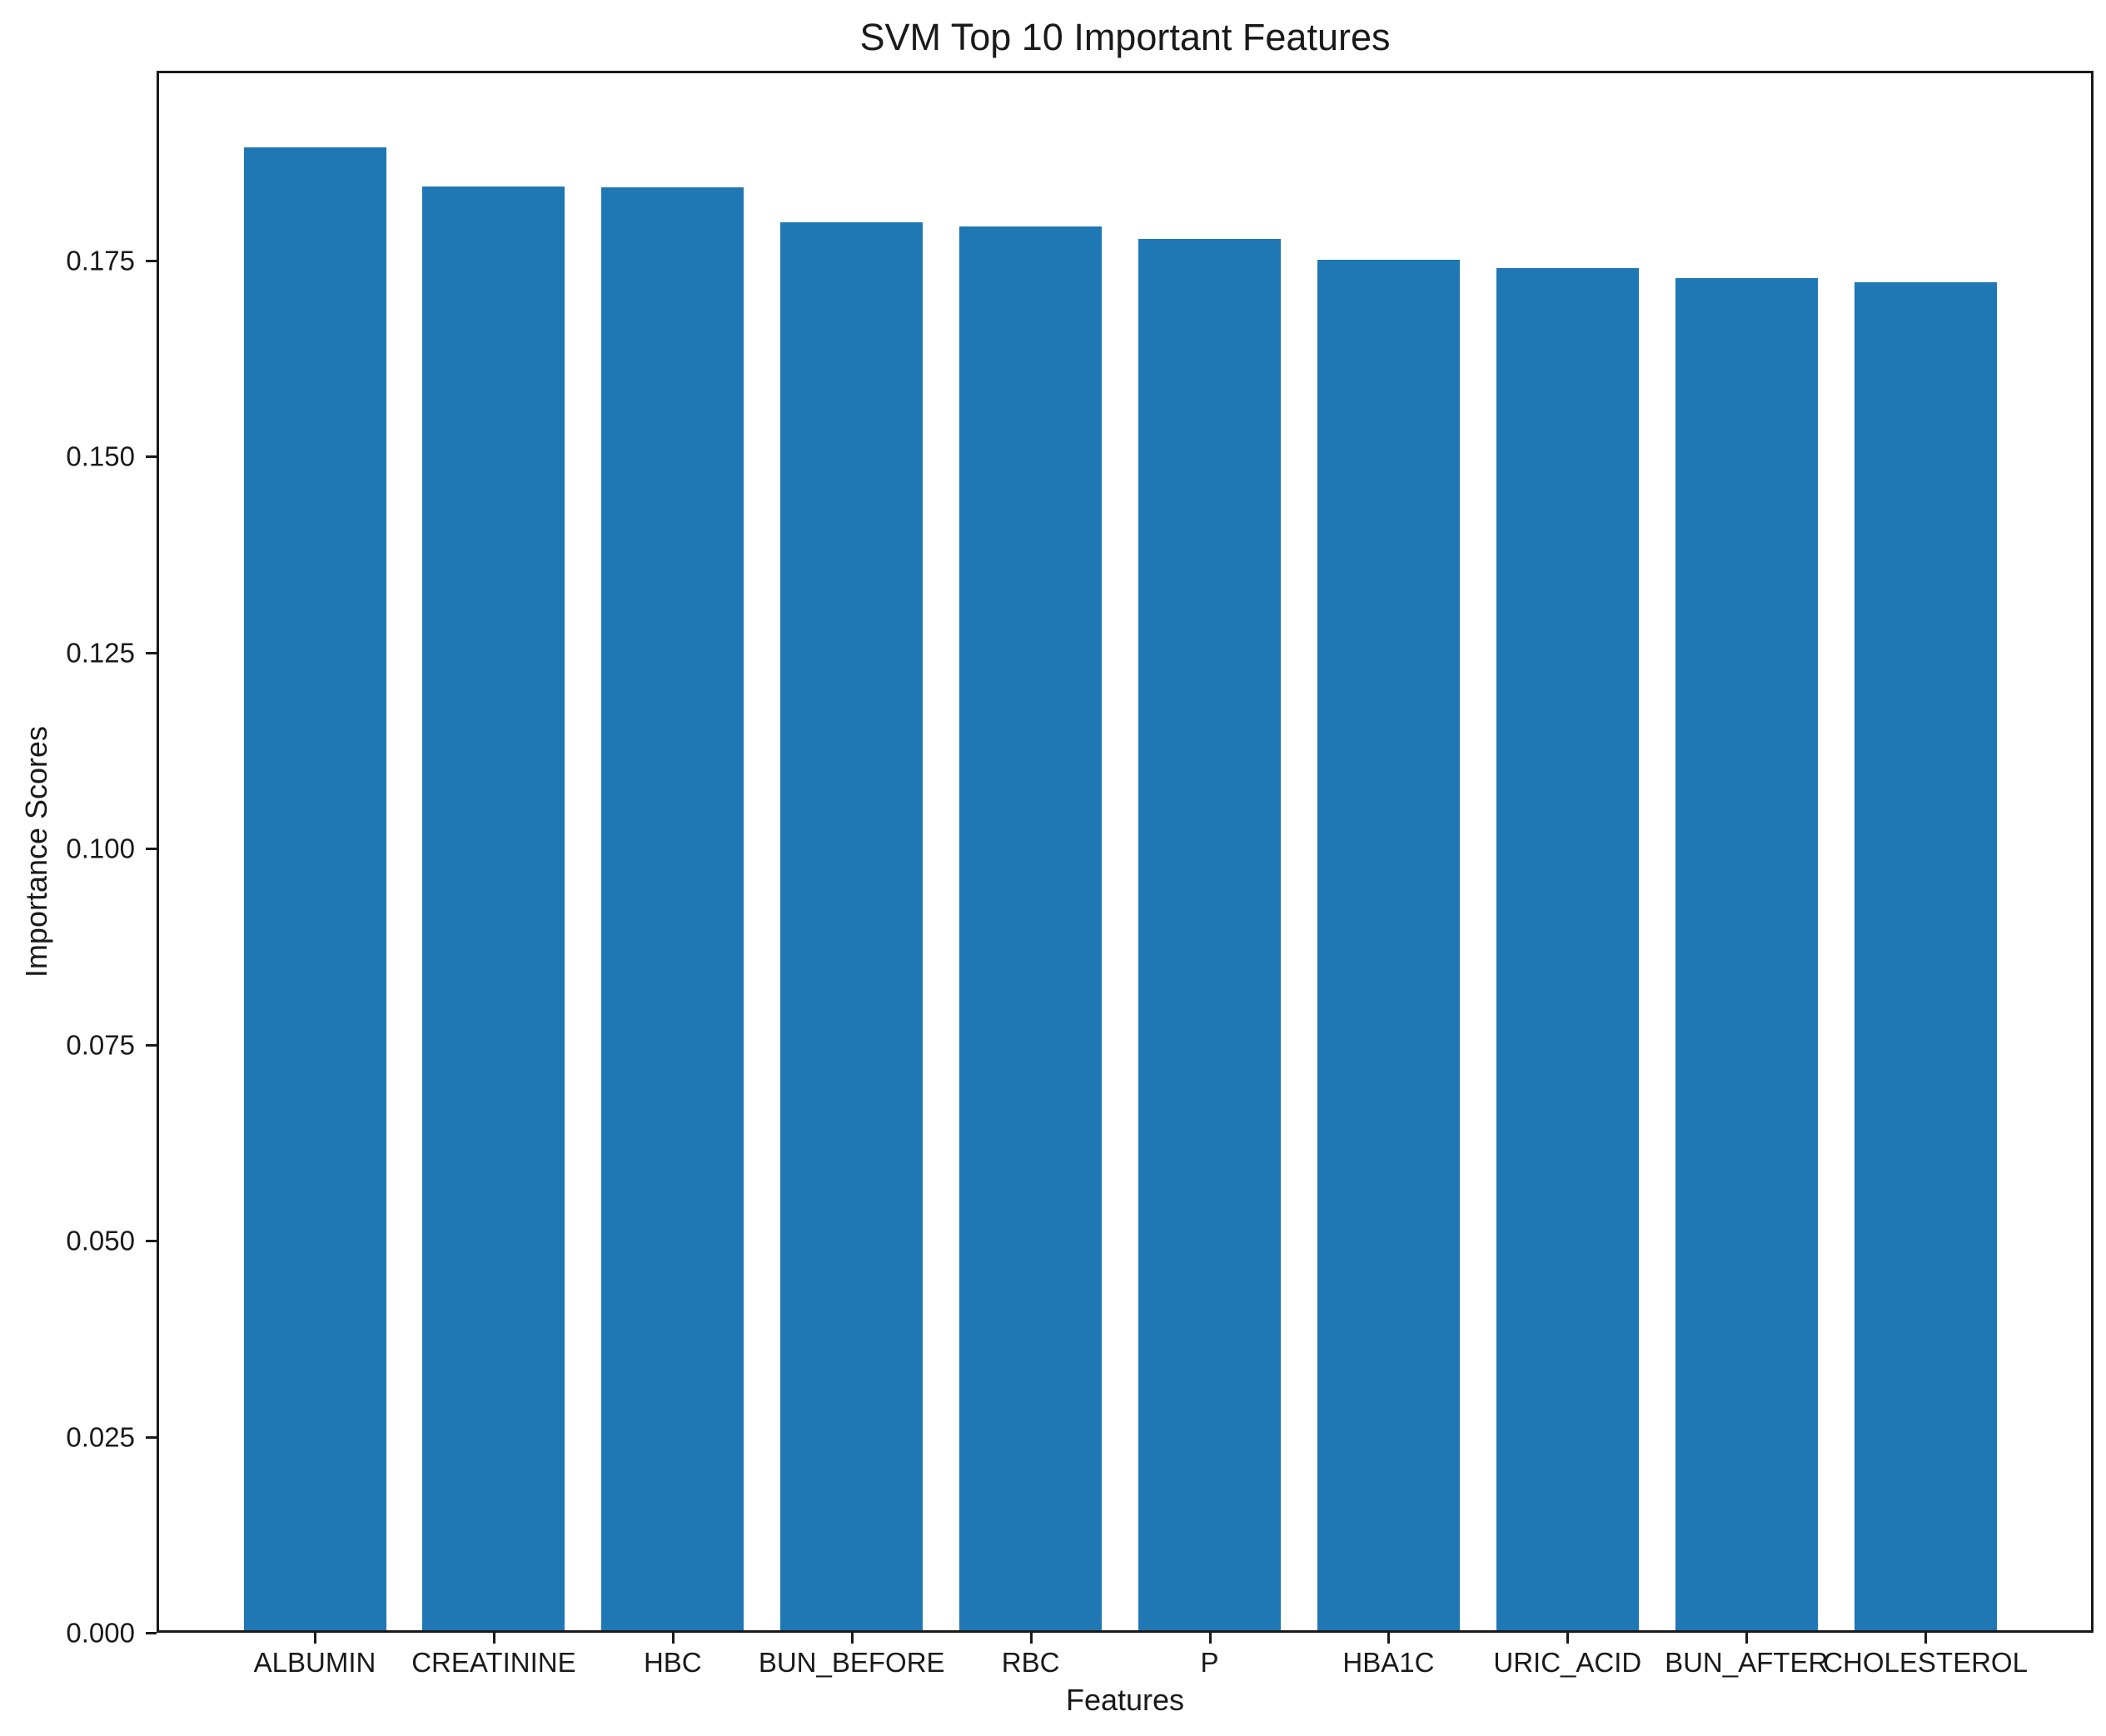  What do you see at coordinates (493, 1662) in the screenshot?
I see `x-tick-label-creatinine: CREATININE` at bounding box center [493, 1662].